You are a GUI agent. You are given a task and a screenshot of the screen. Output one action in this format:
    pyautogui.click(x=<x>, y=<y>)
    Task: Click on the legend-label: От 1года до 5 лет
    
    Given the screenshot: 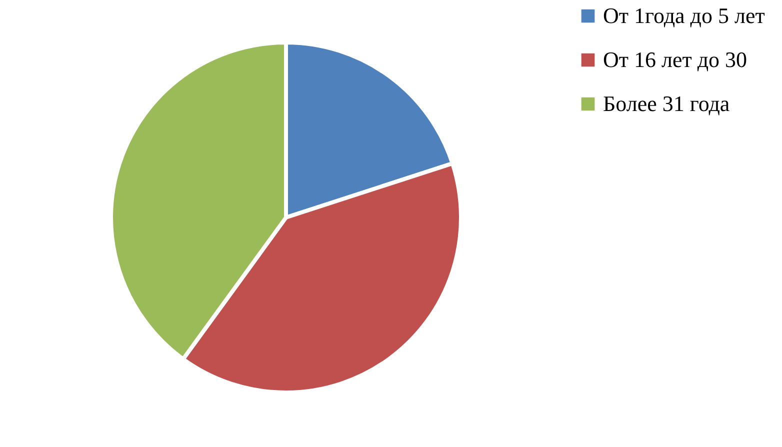 What is the action you would take?
    pyautogui.click(x=684, y=15)
    